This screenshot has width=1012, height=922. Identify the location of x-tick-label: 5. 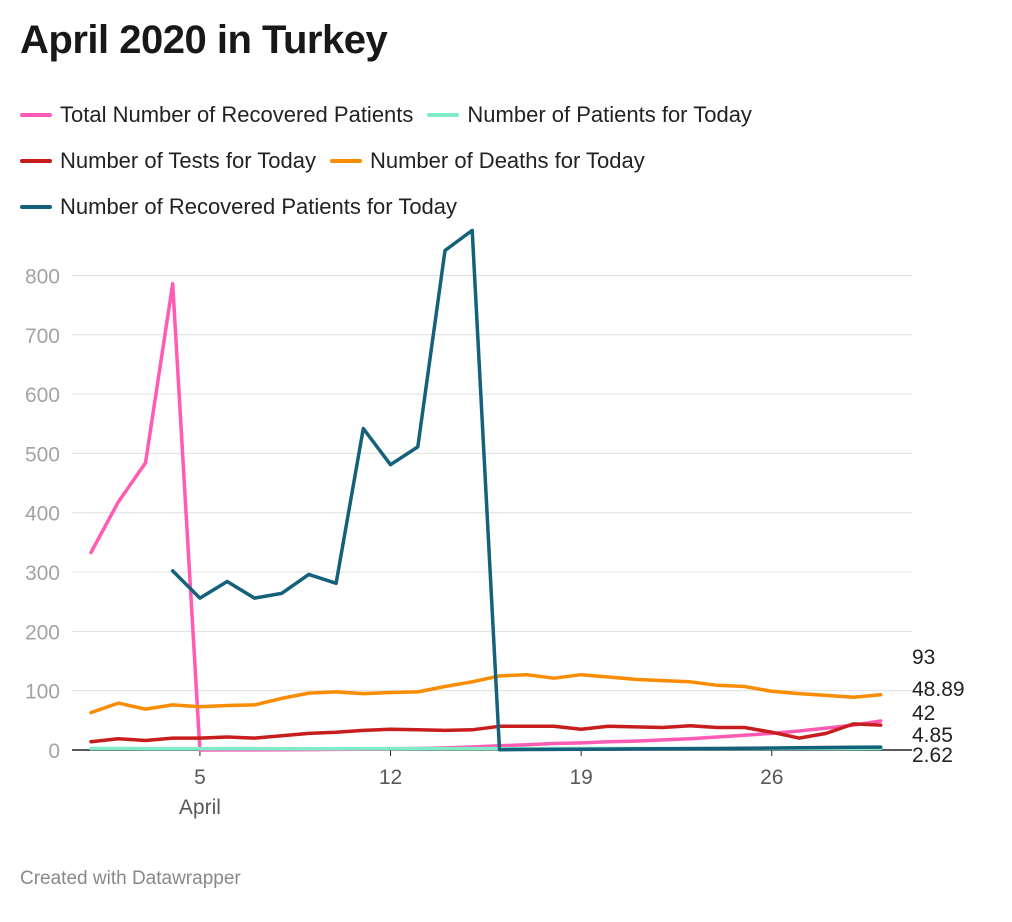
(200, 777).